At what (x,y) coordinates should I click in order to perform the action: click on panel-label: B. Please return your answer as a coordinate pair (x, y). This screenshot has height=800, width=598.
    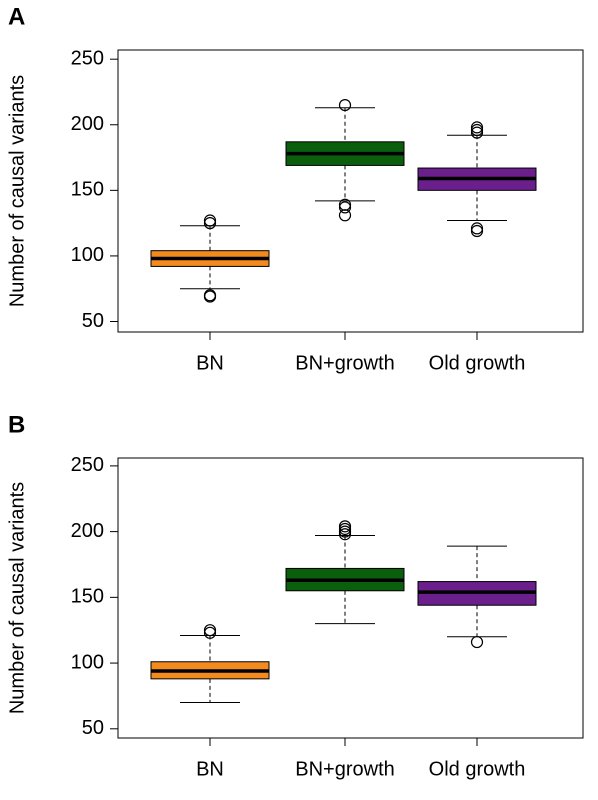
    Looking at the image, I should click on (16, 424).